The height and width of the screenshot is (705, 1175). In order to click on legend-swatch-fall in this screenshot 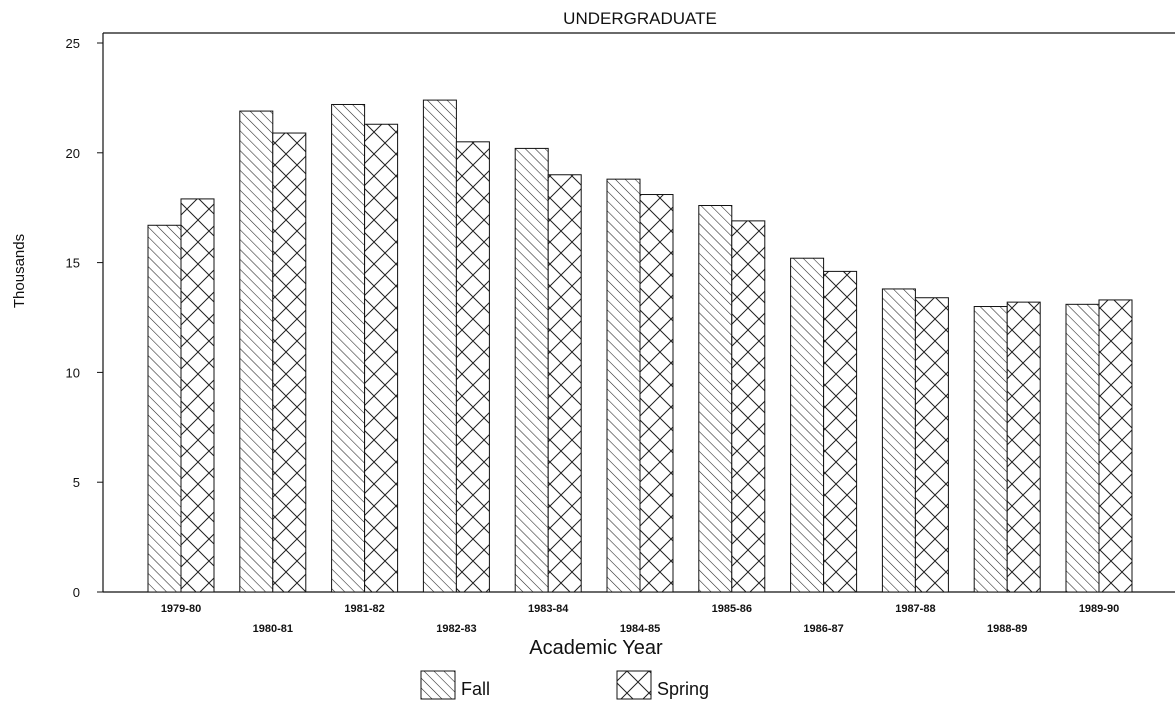, I will do `click(438, 685)`.